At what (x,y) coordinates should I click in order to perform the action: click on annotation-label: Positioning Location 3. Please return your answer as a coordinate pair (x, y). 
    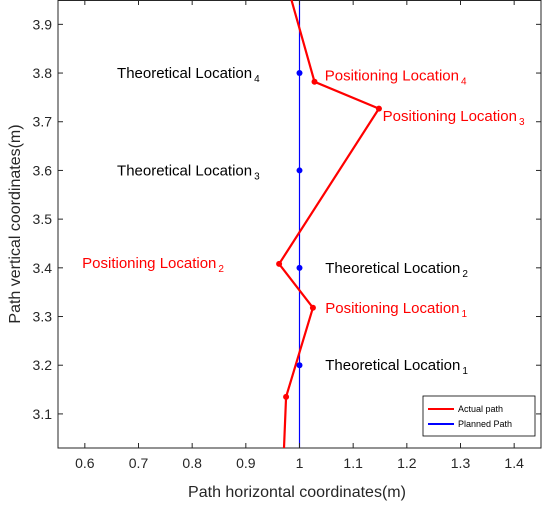
    Looking at the image, I should click on (454, 118).